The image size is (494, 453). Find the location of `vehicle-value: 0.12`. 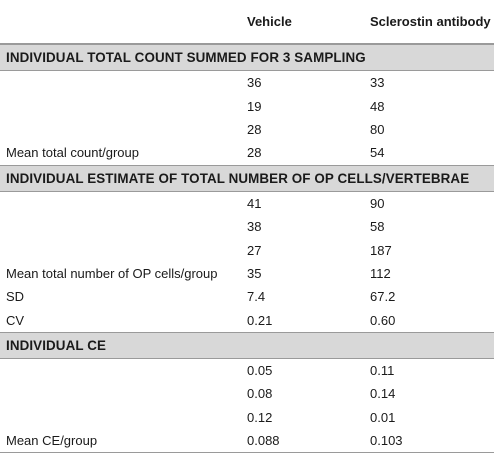

vehicle-value: 0.12 is located at coordinates (260, 417).